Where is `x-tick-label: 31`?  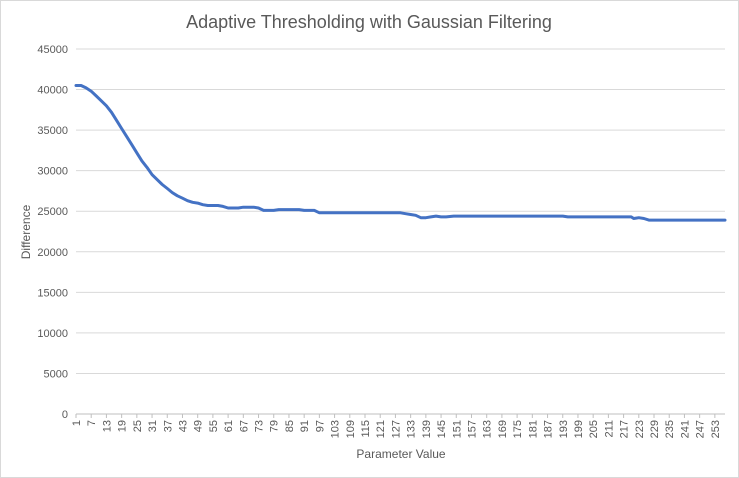 x-tick-label: 31 is located at coordinates (153, 426).